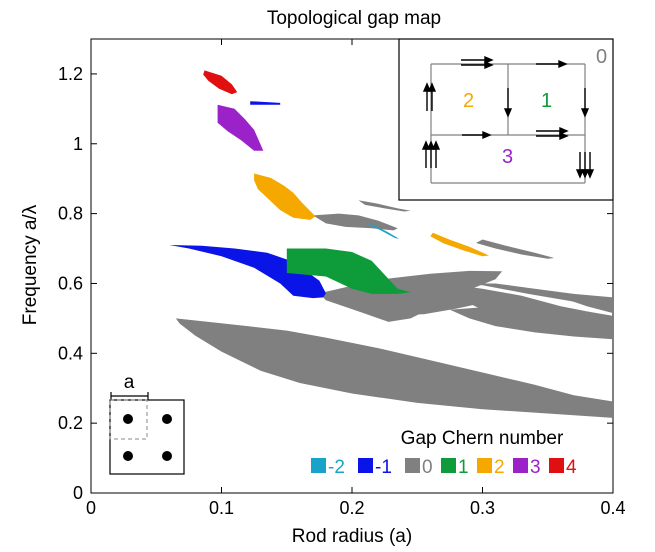 This screenshot has height=552, width=655. What do you see at coordinates (351, 508) in the screenshot?
I see `x-tick-label: 0.2` at bounding box center [351, 508].